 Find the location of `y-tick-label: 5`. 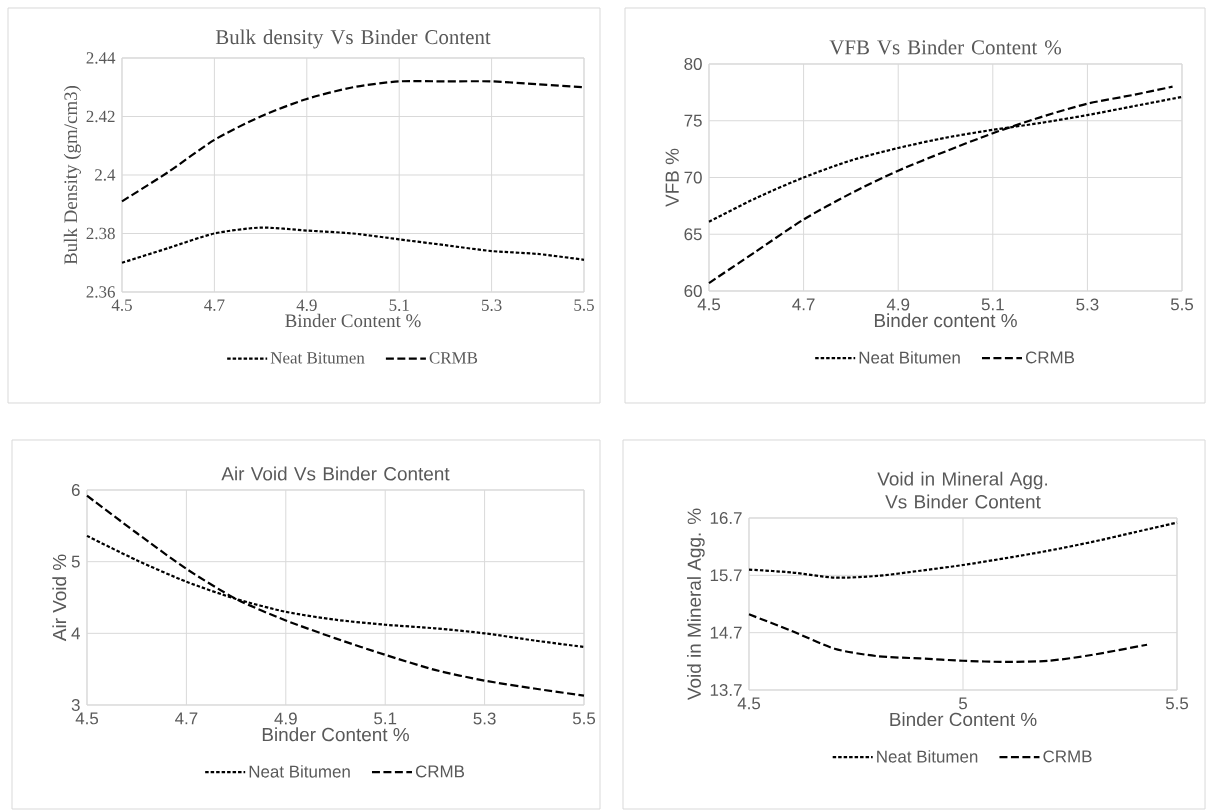

y-tick-label: 5 is located at coordinates (75, 561).